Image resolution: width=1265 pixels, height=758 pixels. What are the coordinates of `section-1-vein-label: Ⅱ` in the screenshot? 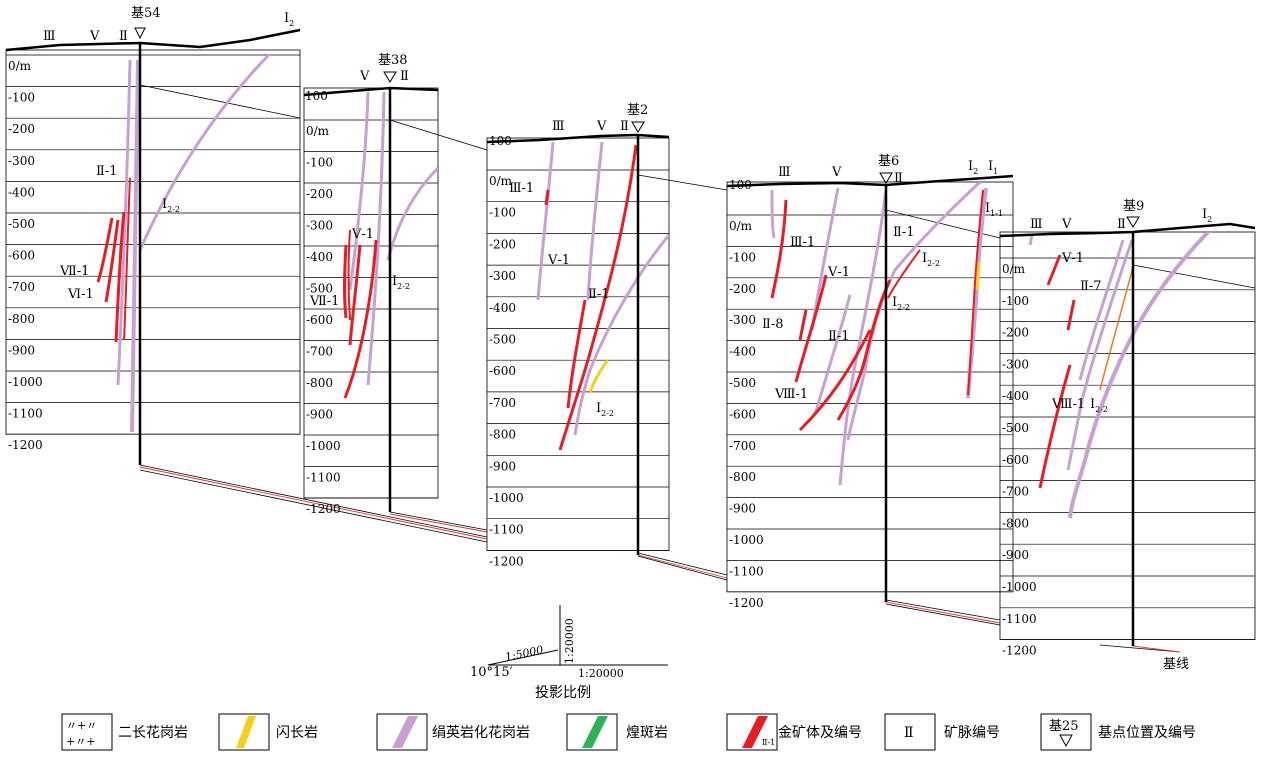 It's located at (123, 36).